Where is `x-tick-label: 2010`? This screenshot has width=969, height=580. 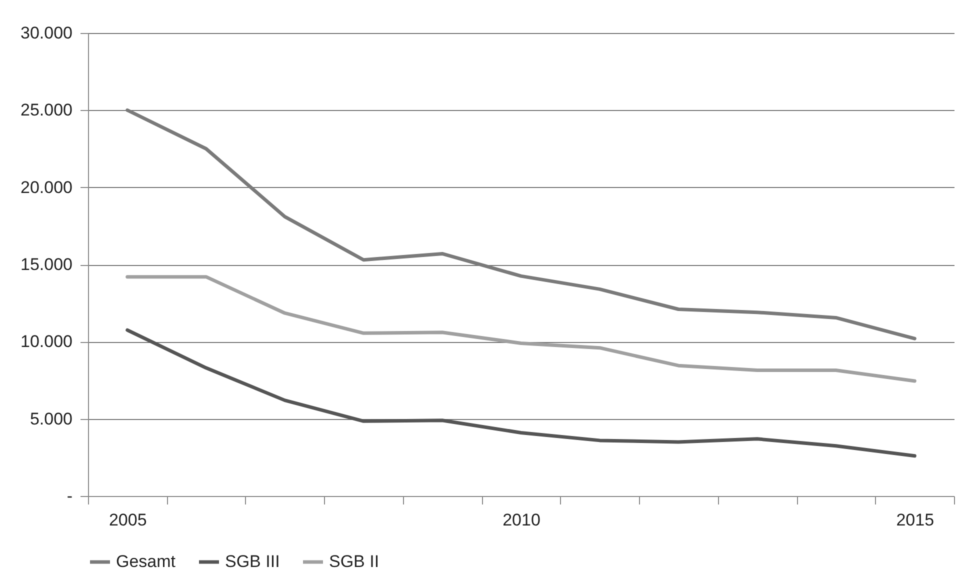
x-tick-label: 2010 is located at coordinates (521, 520).